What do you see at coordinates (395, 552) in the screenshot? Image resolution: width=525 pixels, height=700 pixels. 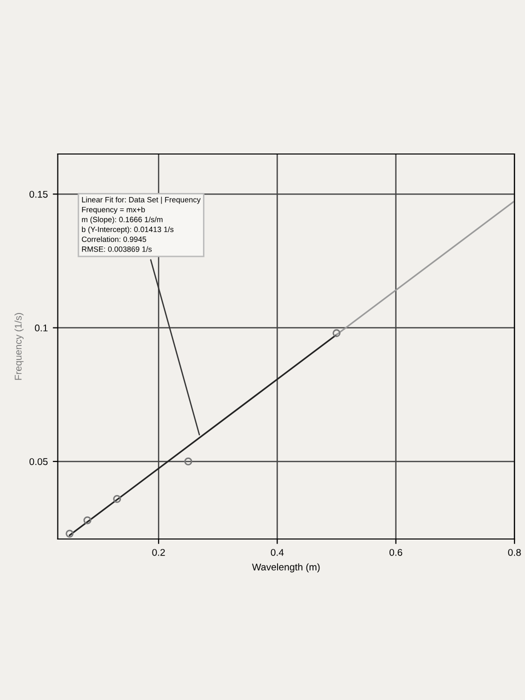 I see `x-tick-label: 0.6` at bounding box center [395, 552].